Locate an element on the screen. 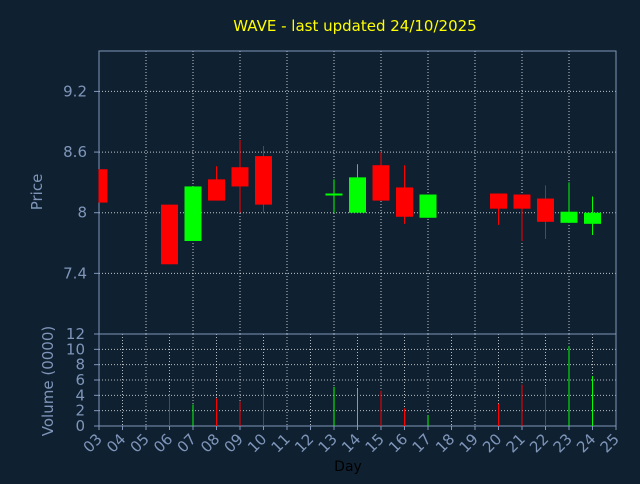 Image resolution: width=640 pixels, height=484 pixels. price-axis-label: Price is located at coordinates (37, 192).